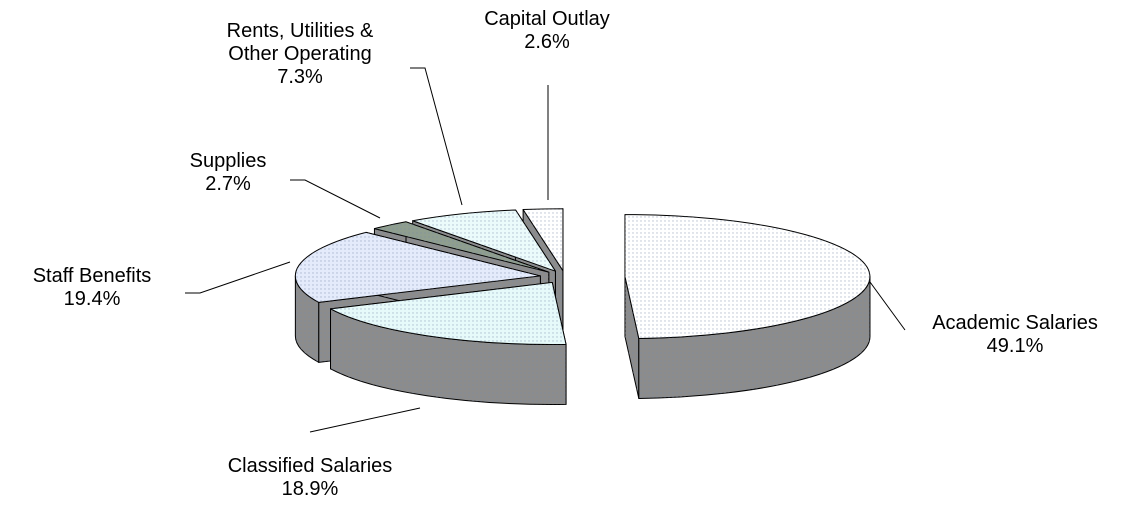  What do you see at coordinates (228, 184) in the screenshot?
I see `value-label: 2.7%` at bounding box center [228, 184].